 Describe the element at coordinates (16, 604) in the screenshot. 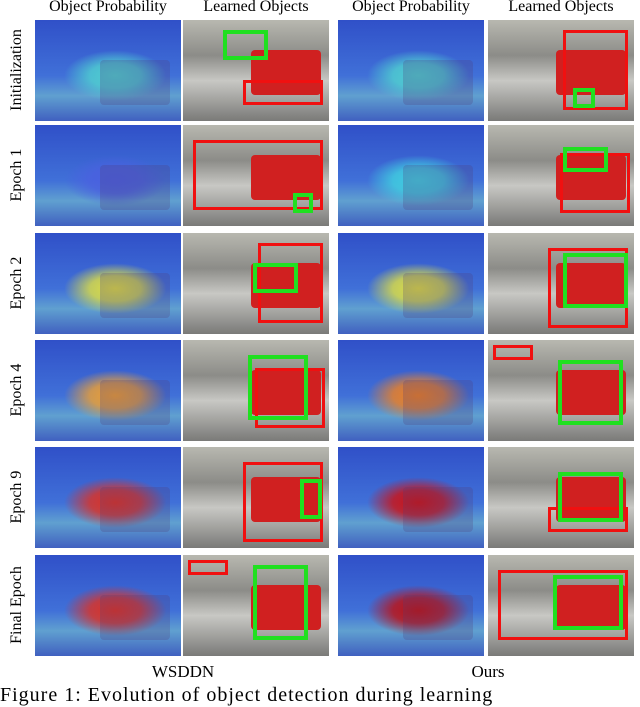

I see `row-label: Final Epoch` at that location.